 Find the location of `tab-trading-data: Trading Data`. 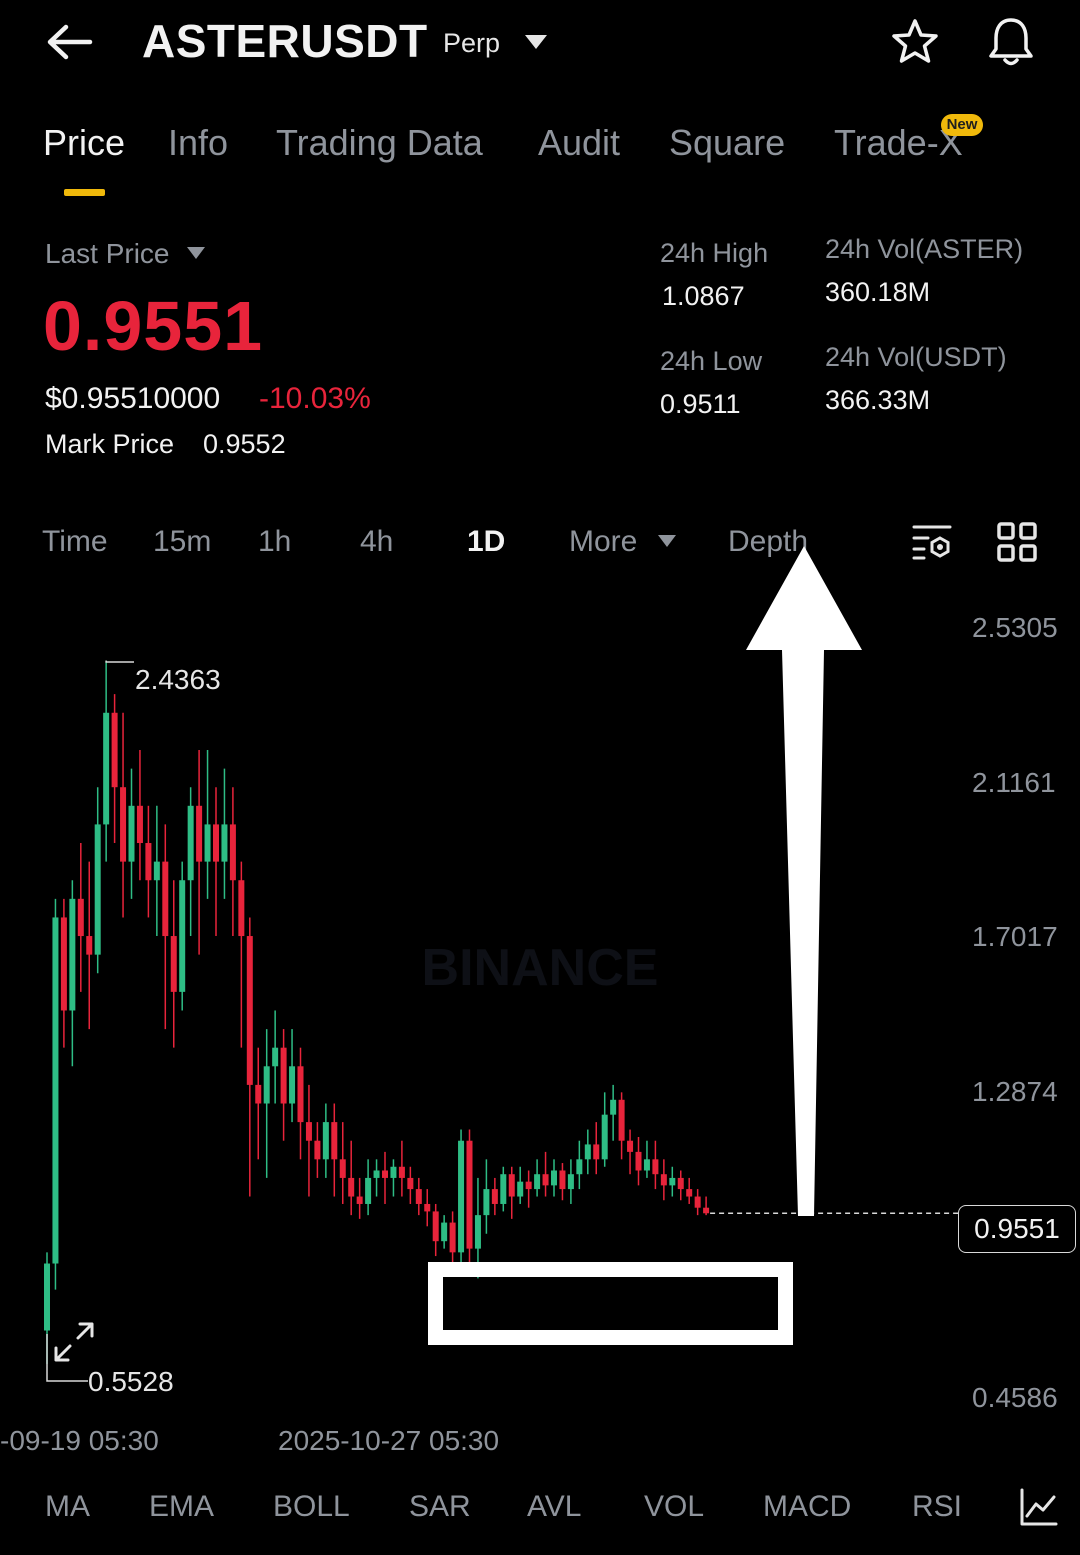

tab-trading-data: Trading Data is located at coordinates (379, 142).